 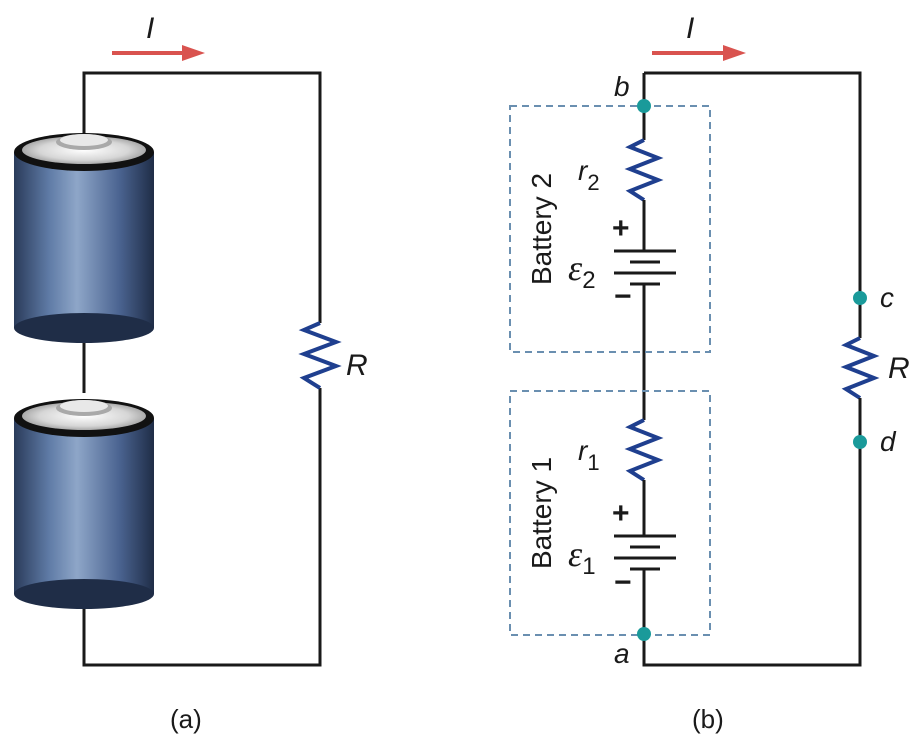 What do you see at coordinates (150, 28) in the screenshot?
I see `current-label-a: I` at bounding box center [150, 28].